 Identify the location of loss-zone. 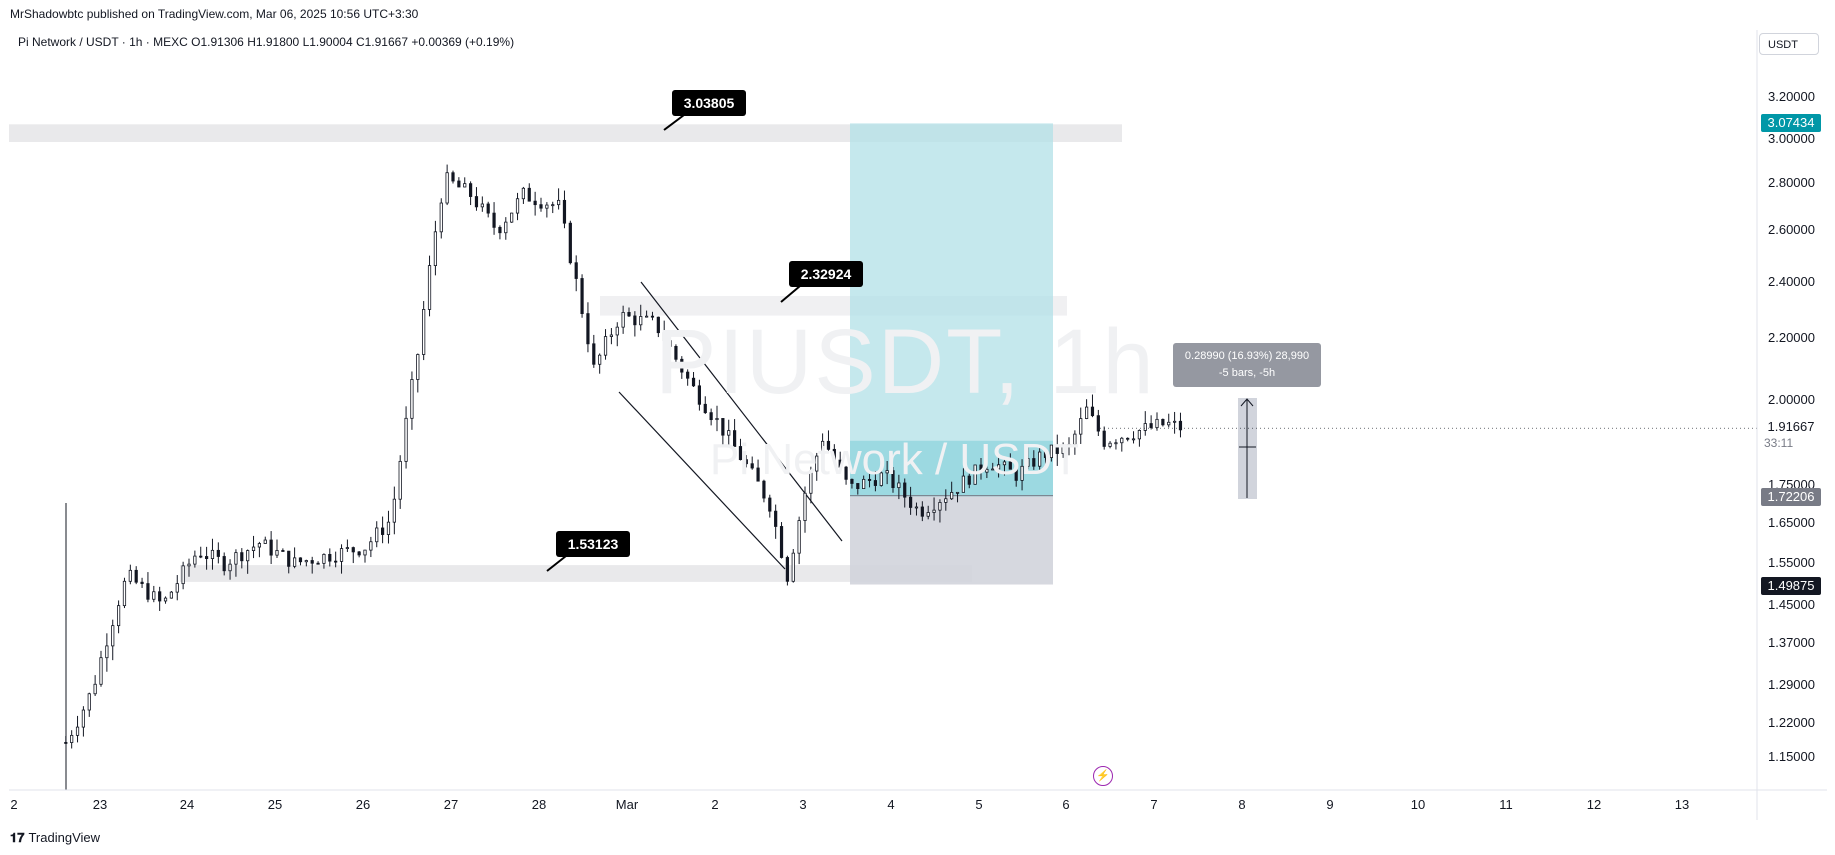
(951, 540).